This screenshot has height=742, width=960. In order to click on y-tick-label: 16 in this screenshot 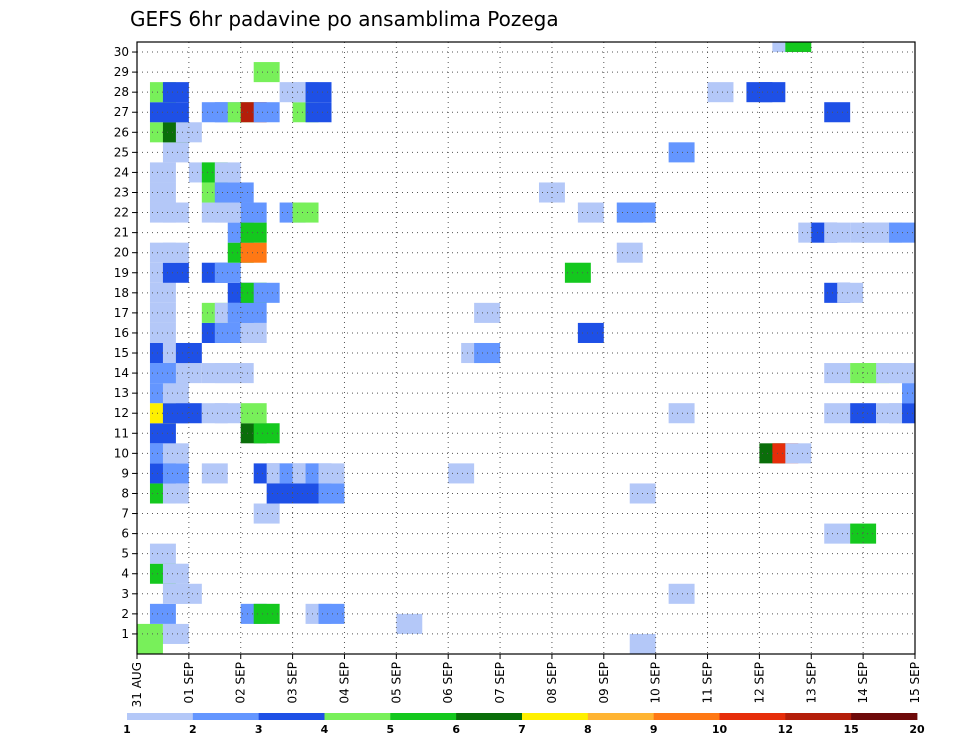, I will do `click(121, 333)`.